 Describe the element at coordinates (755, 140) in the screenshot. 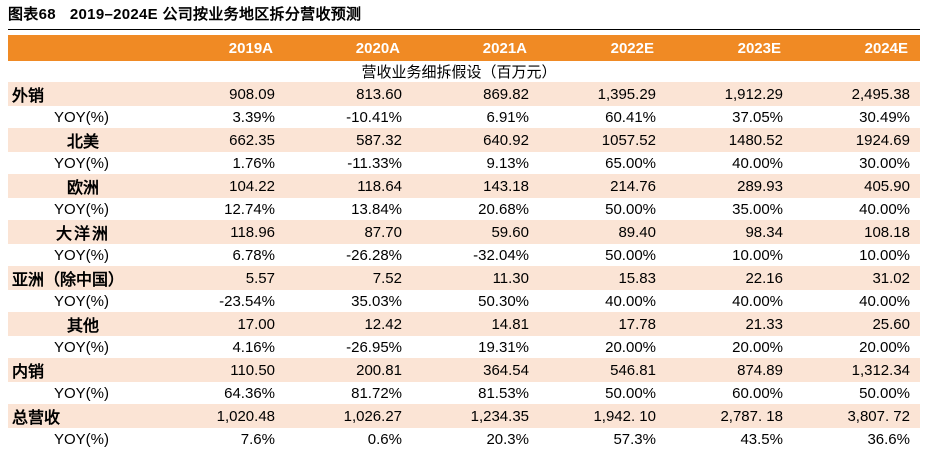

I see `value-cell: 1480.52` at that location.